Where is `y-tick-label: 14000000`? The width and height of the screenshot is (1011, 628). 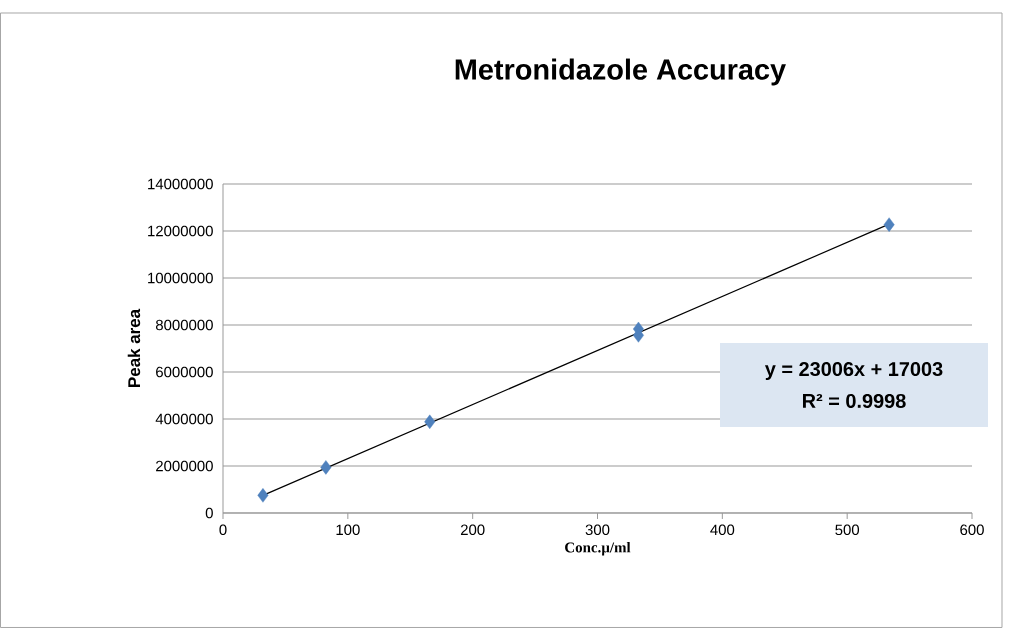
y-tick-label: 14000000 is located at coordinates (180, 184).